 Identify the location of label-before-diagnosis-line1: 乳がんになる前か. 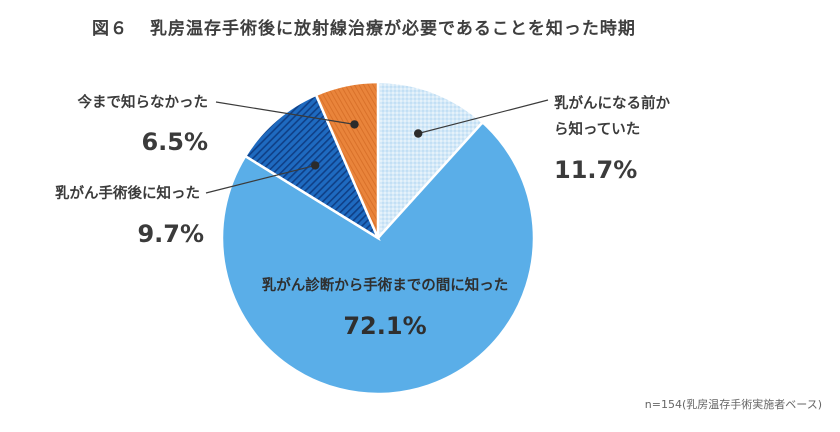
(612, 103).